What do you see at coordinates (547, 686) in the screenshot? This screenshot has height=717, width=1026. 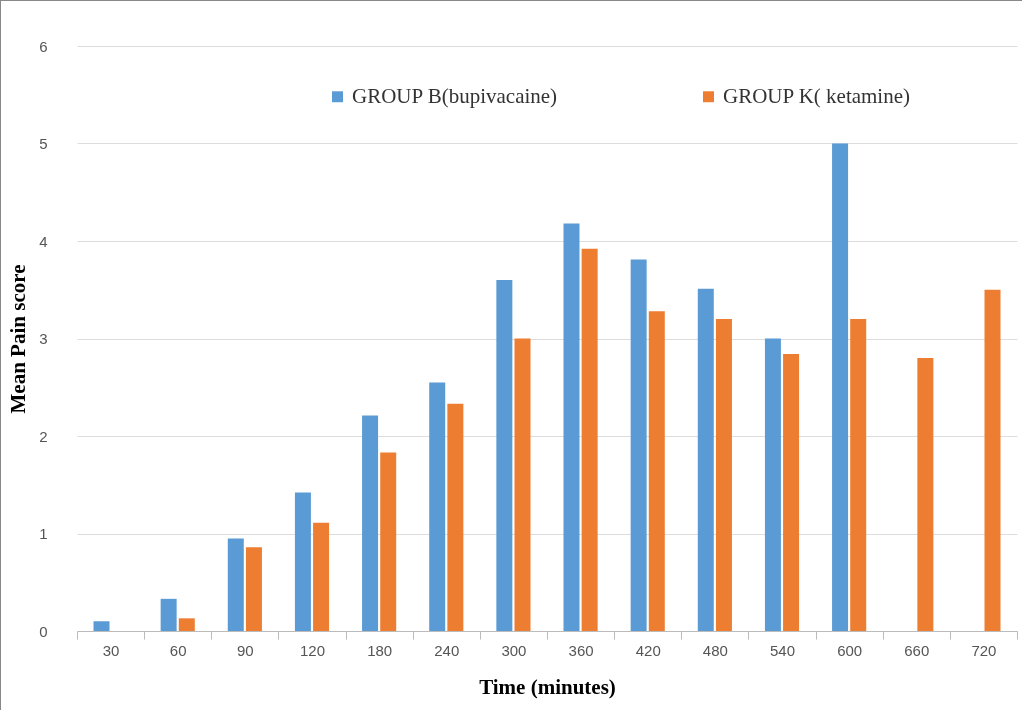 I see `x-axis-title: Time (minutes)` at bounding box center [547, 686].